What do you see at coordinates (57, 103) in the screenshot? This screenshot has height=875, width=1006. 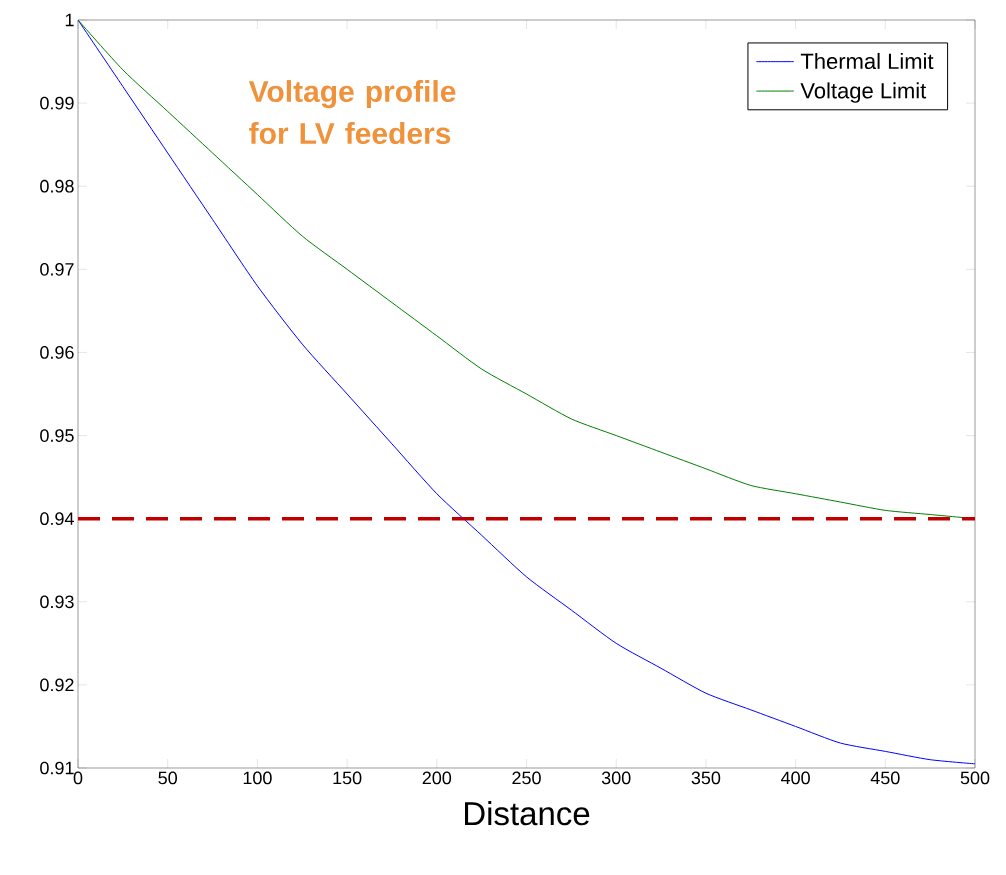 I see `y-tick-label: 0.99` at bounding box center [57, 103].